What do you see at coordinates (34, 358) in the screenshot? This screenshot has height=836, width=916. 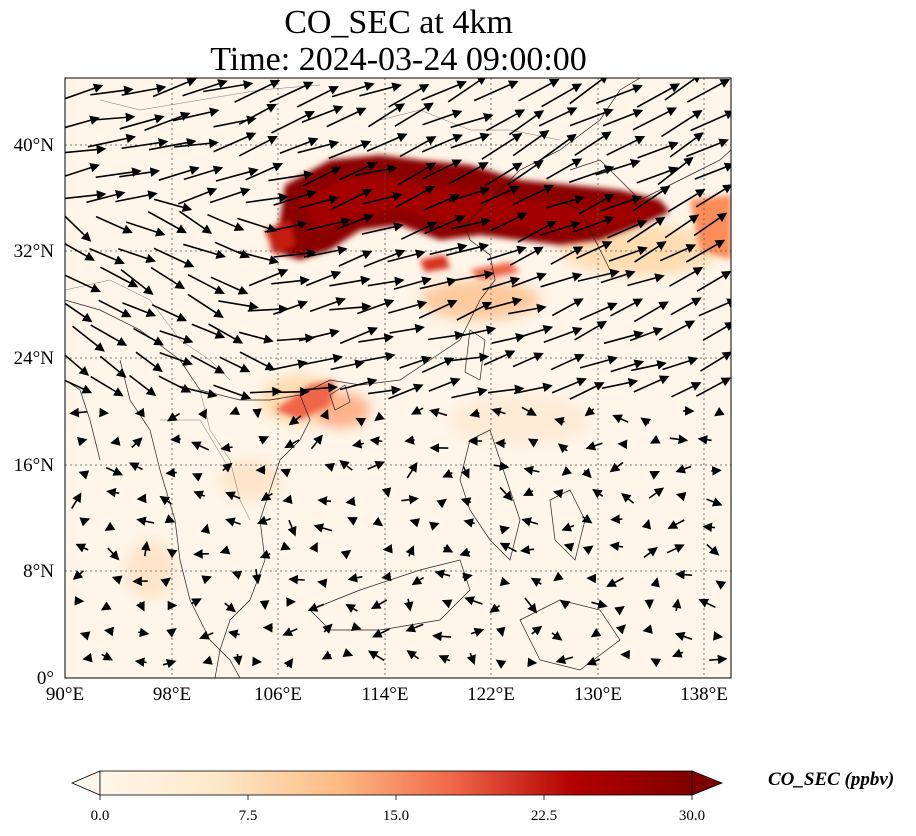 I see `lat-tick-label: 24°N` at bounding box center [34, 358].